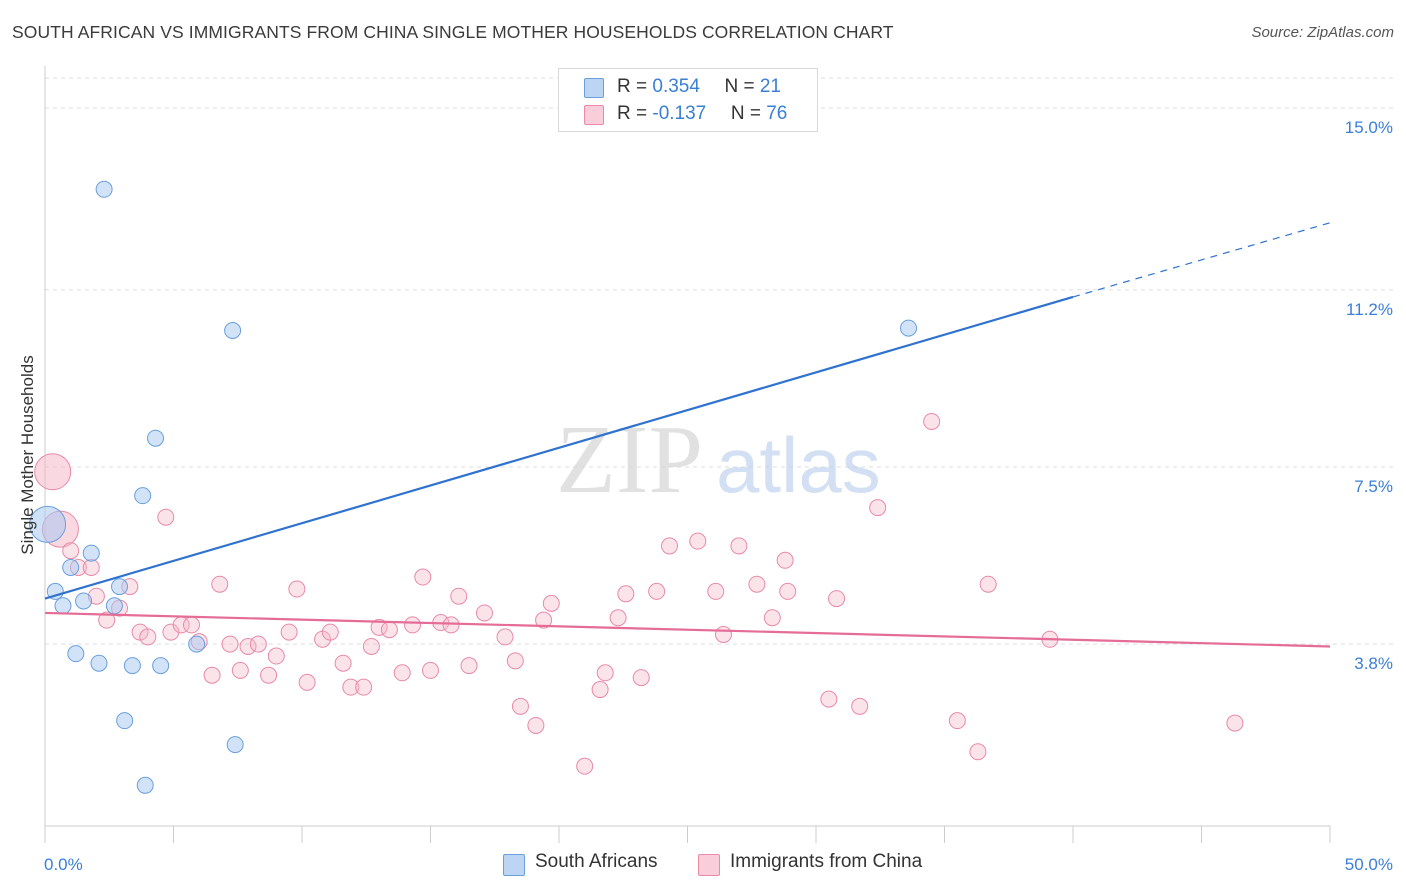 The width and height of the screenshot is (1406, 892). Describe the element at coordinates (1369, 127) in the screenshot. I see `y-tick-label: 15.0%` at that location.